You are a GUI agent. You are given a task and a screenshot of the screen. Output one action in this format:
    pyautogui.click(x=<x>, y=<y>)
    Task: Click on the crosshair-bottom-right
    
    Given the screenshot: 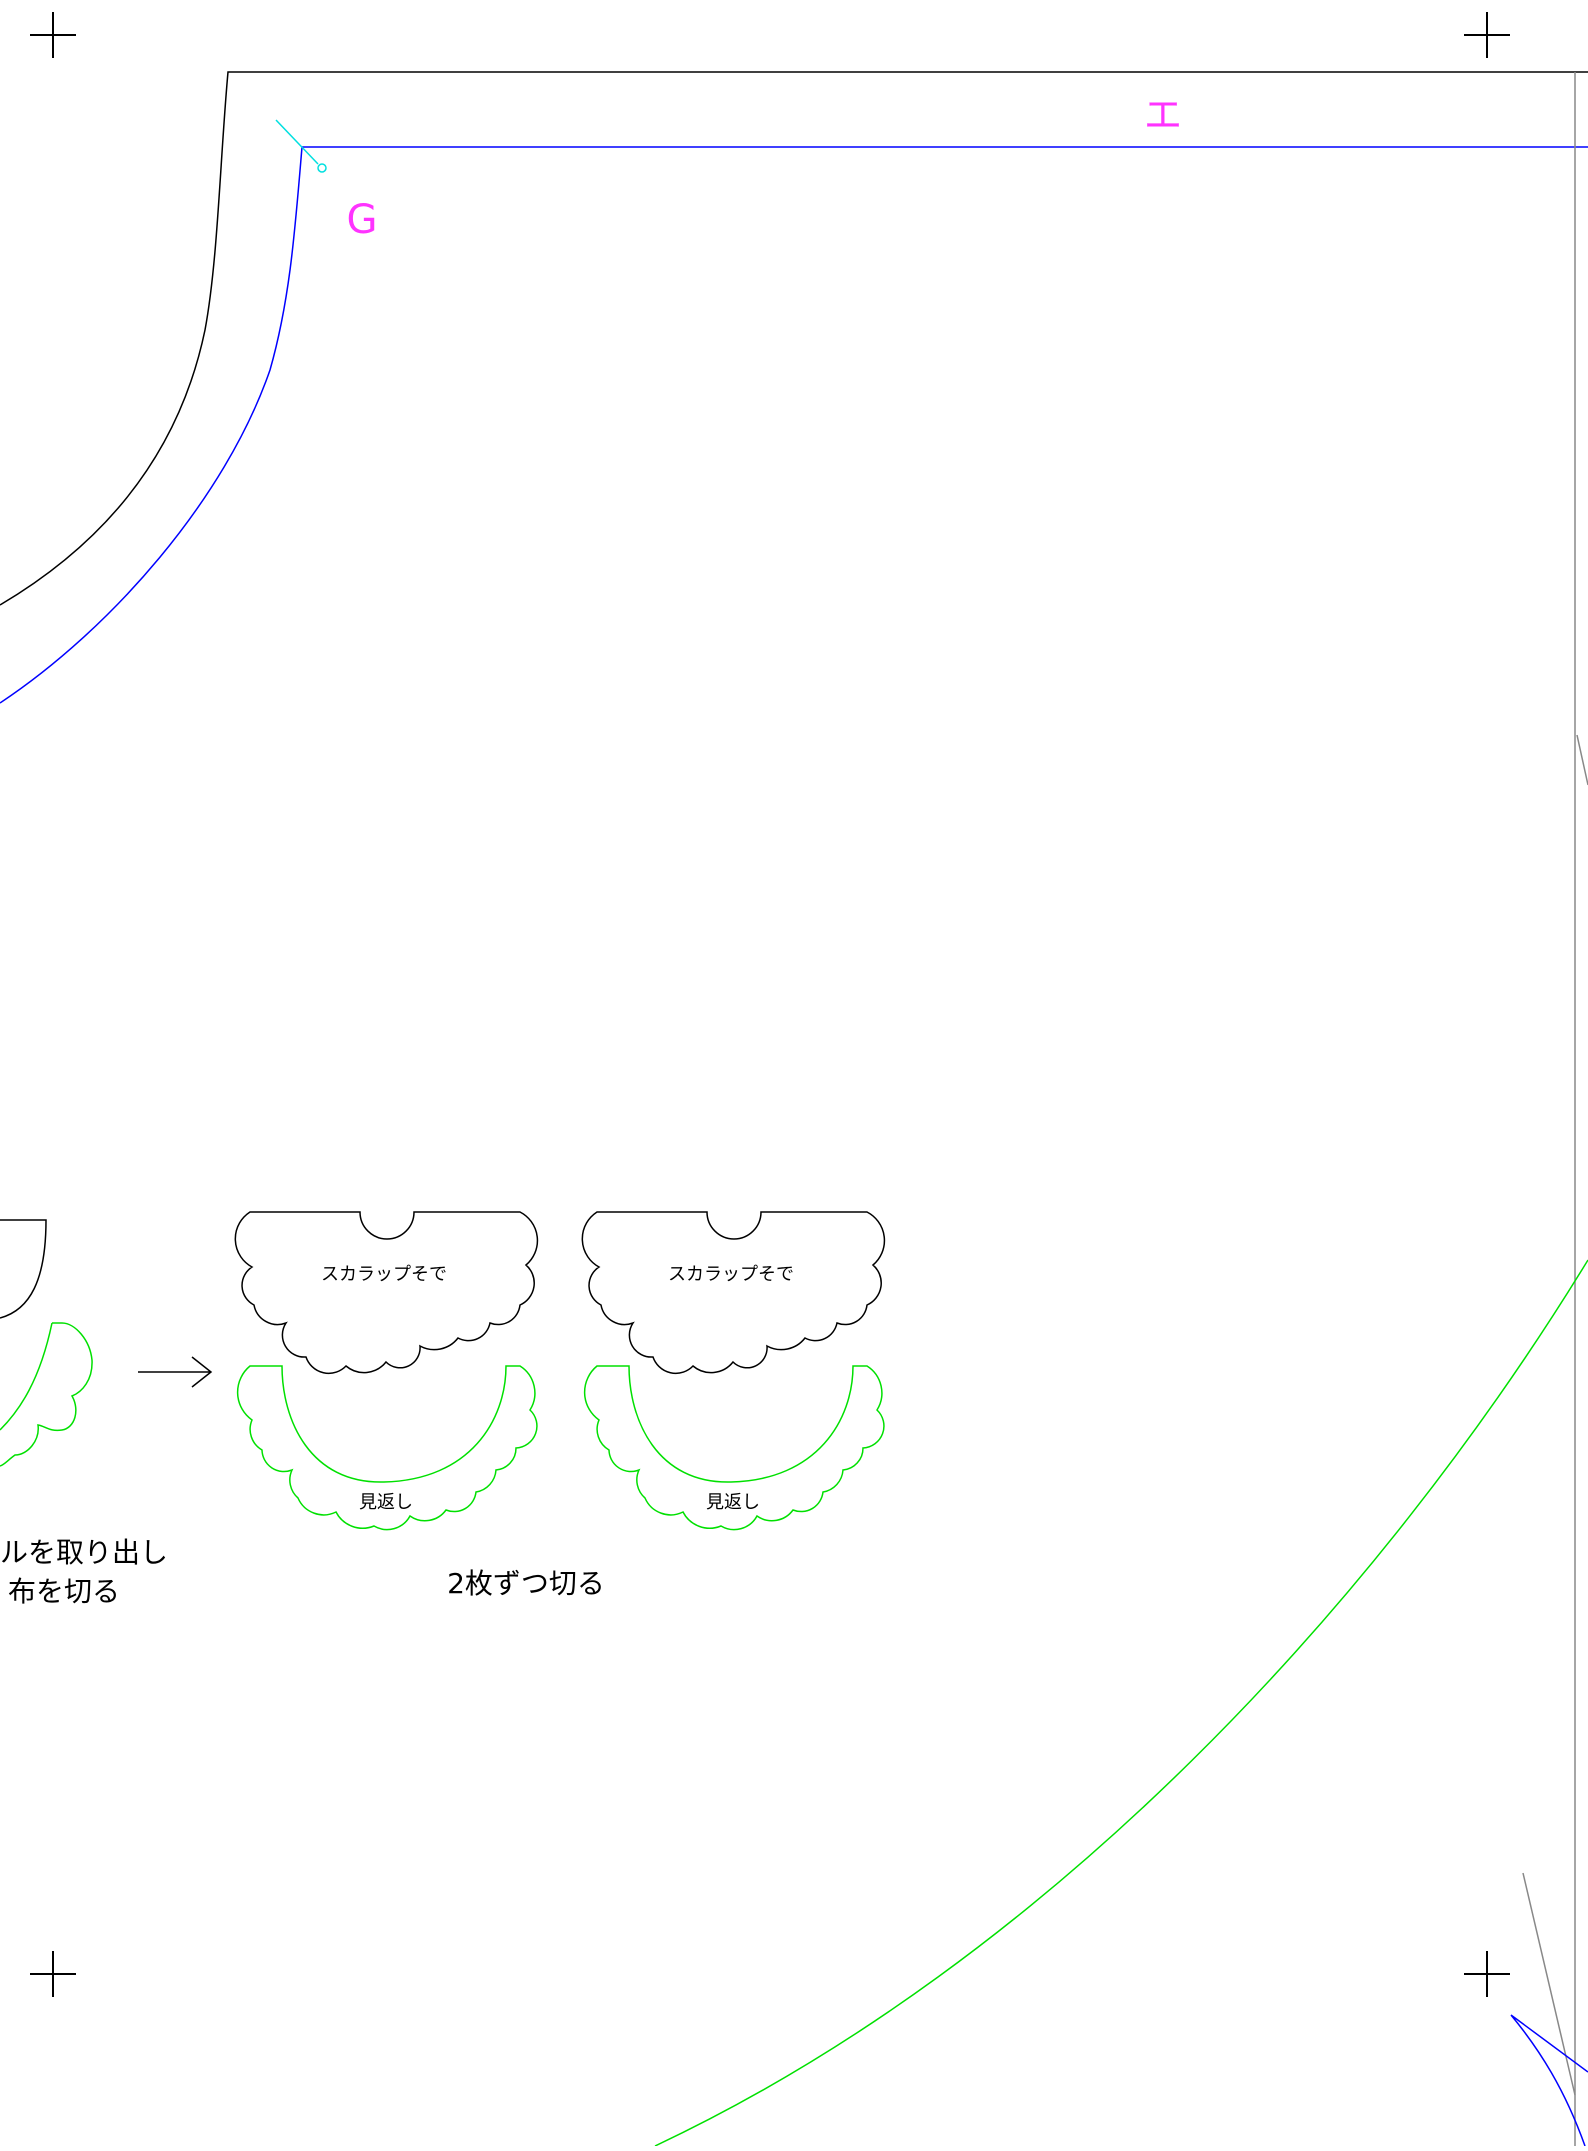 What is the action you would take?
    pyautogui.click(x=1487, y=1974)
    